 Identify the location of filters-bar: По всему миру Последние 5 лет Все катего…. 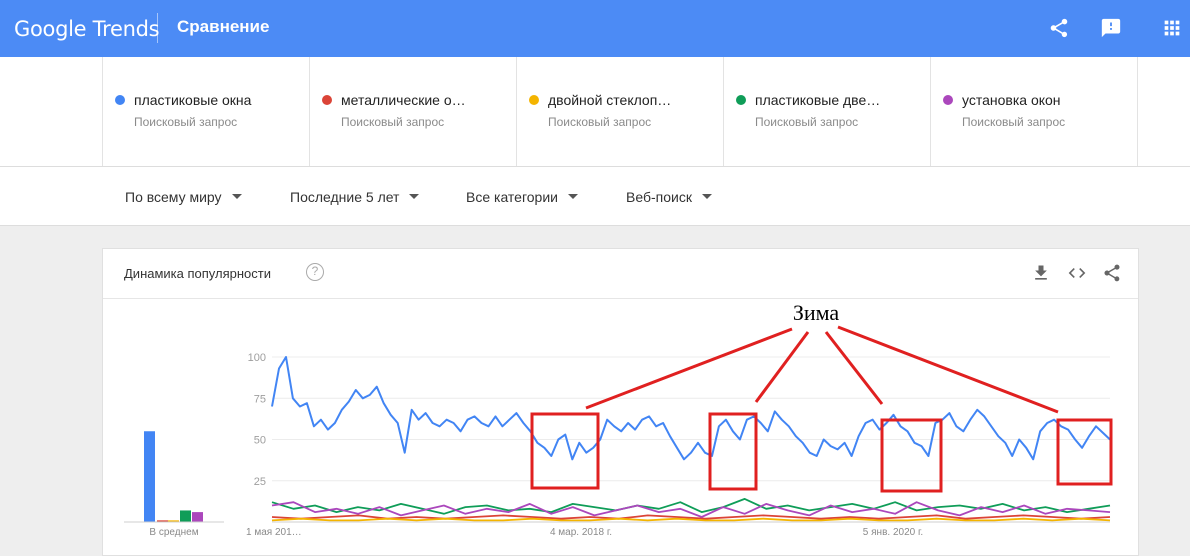
(595, 196).